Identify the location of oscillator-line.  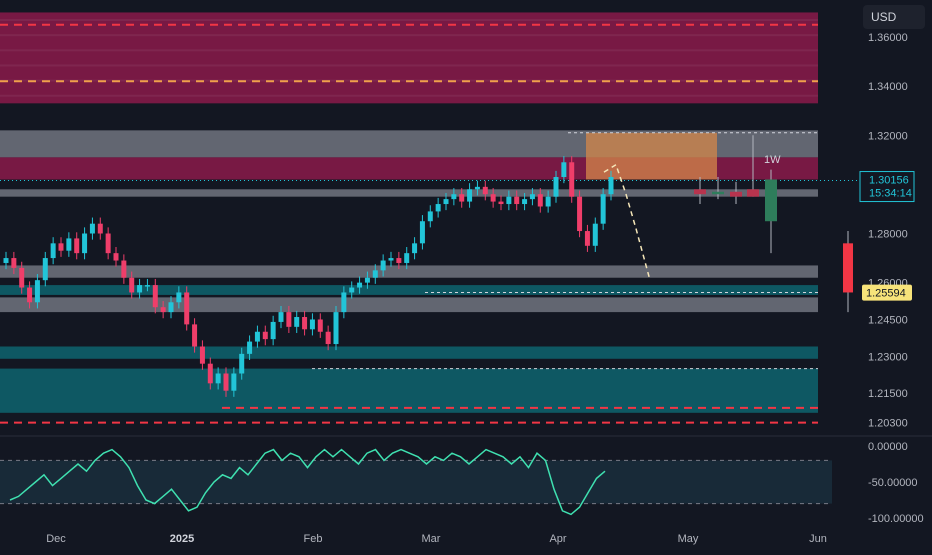
(307, 482).